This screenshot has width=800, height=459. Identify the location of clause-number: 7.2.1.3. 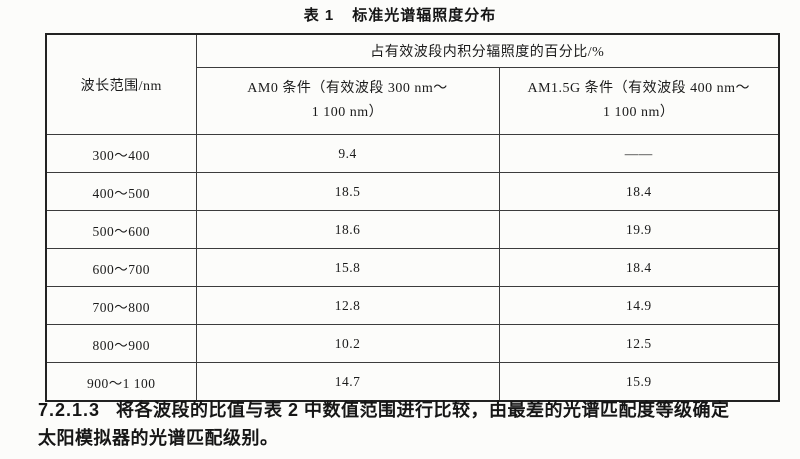
(69, 410).